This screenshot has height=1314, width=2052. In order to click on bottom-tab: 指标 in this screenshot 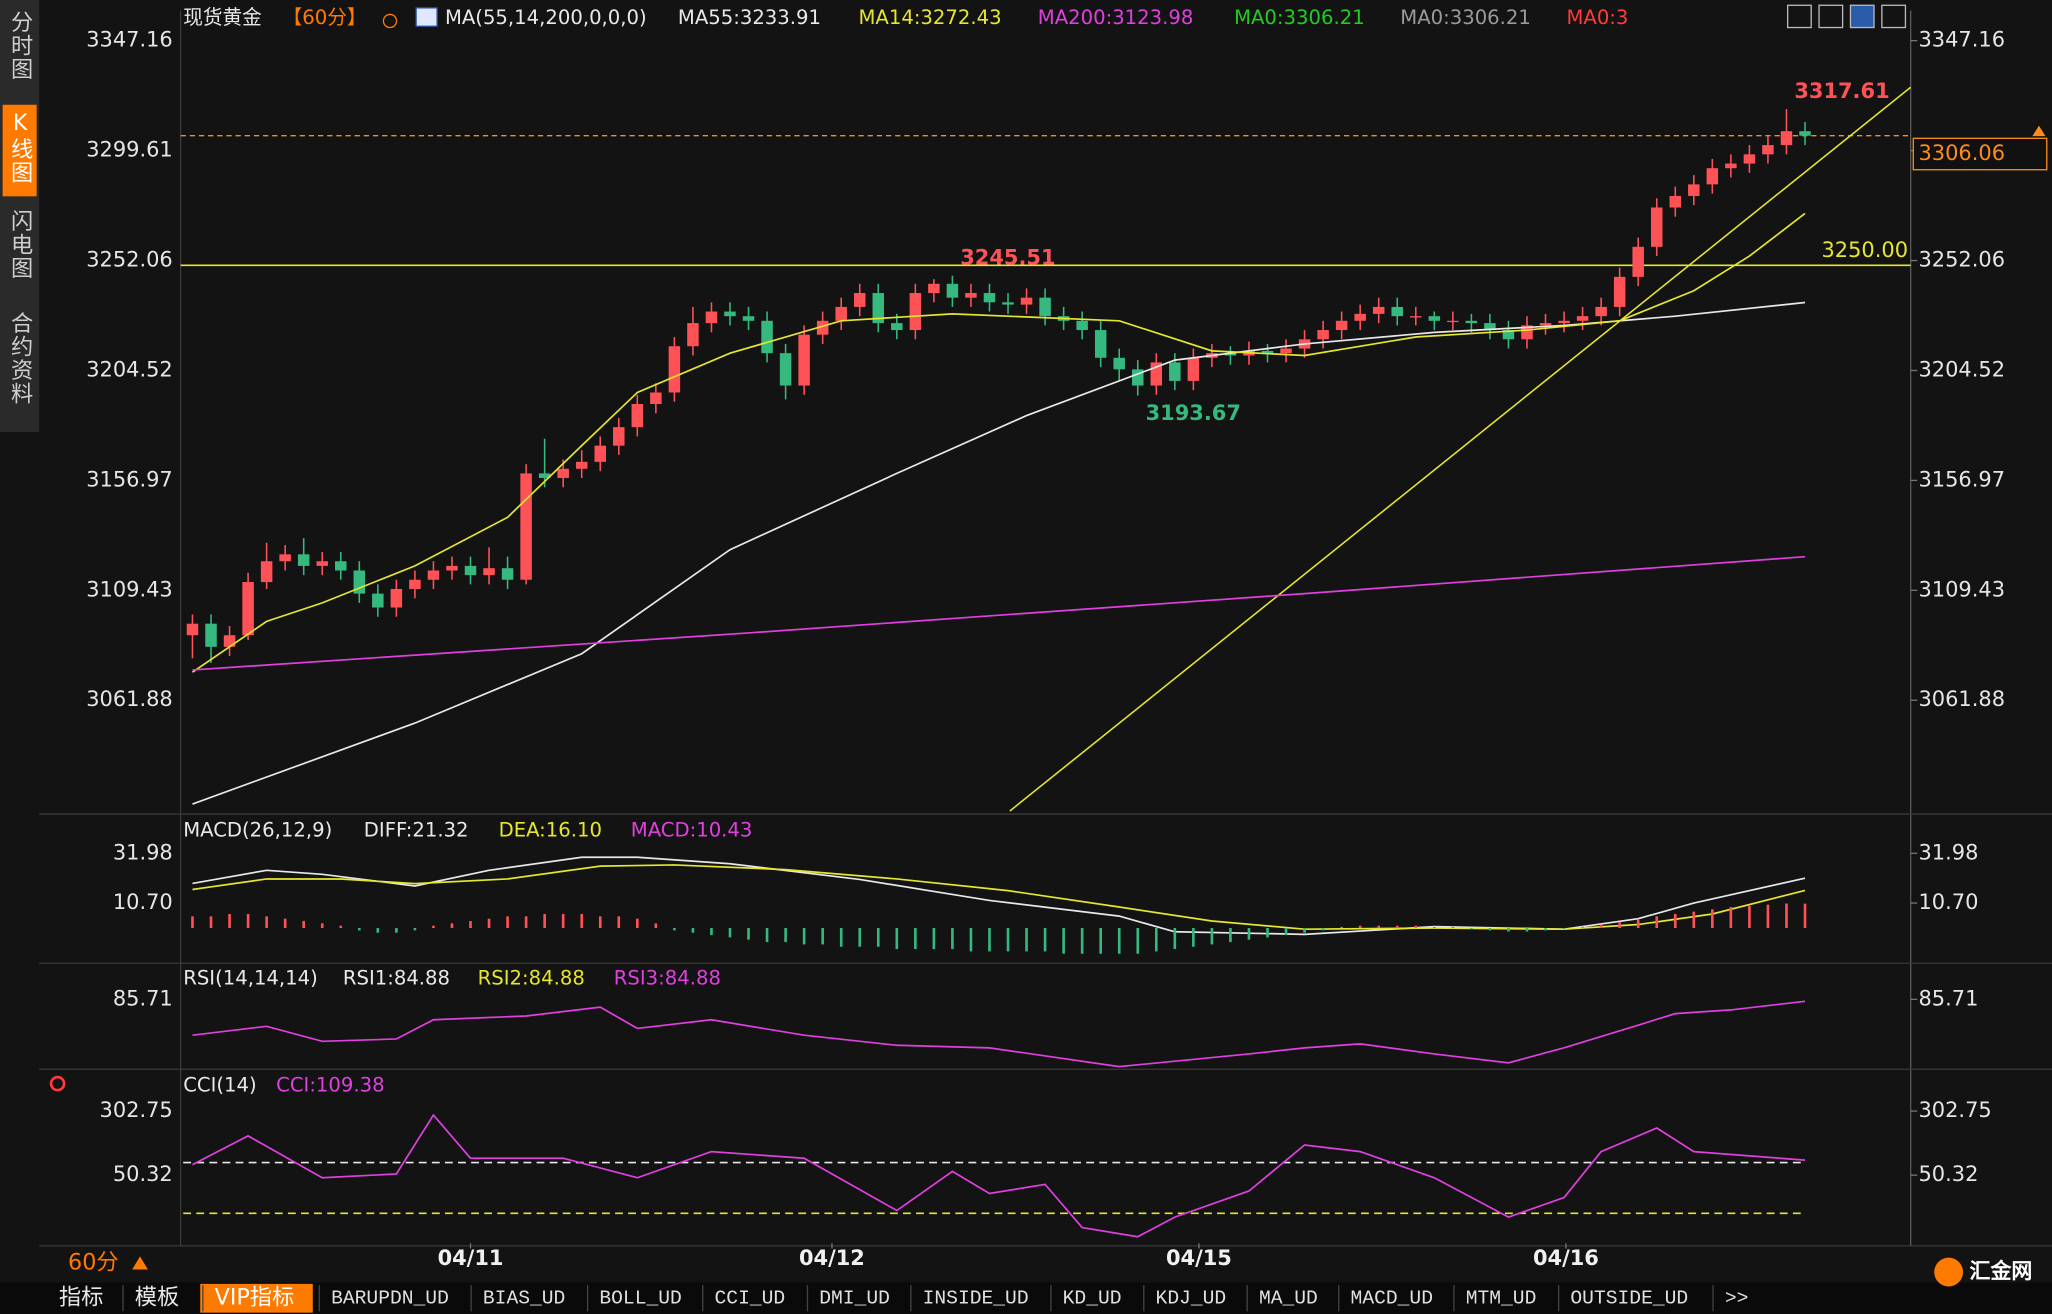, I will do `click(81, 1298)`.